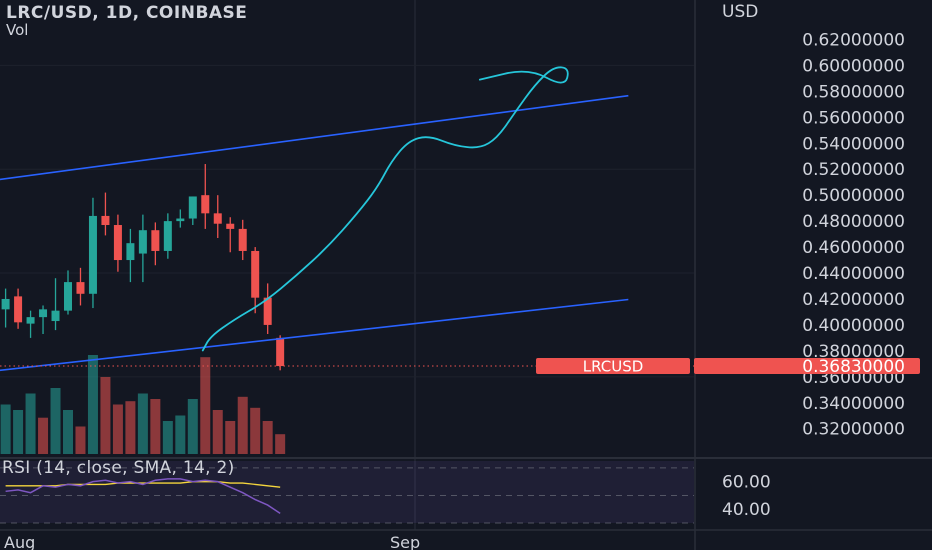  Describe the element at coordinates (127, 13) in the screenshot. I see `chart-title: LRC/USD, 1D, COINBASE` at that location.